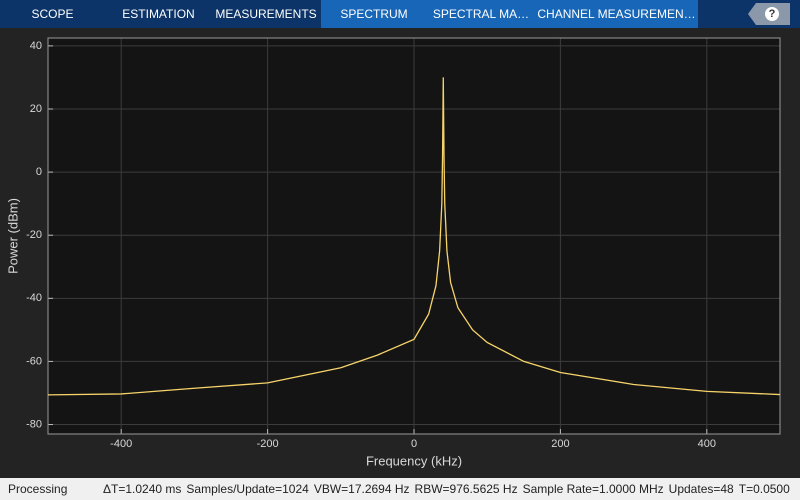 The width and height of the screenshot is (800, 500). What do you see at coordinates (701, 489) in the screenshot?
I see `status-item: Updates=48` at bounding box center [701, 489].